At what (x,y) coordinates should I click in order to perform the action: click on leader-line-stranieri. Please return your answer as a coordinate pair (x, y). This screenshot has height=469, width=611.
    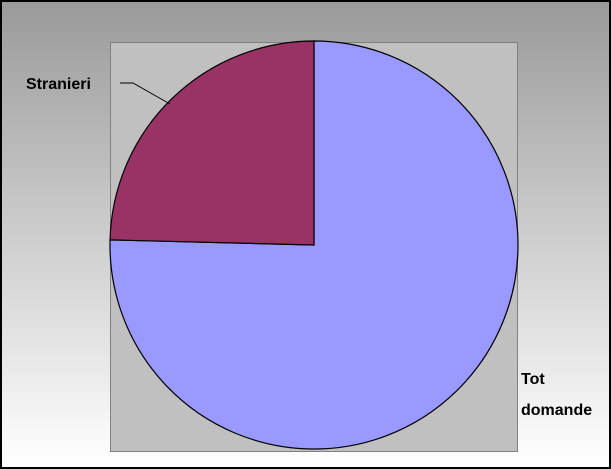
    Looking at the image, I should click on (145, 93).